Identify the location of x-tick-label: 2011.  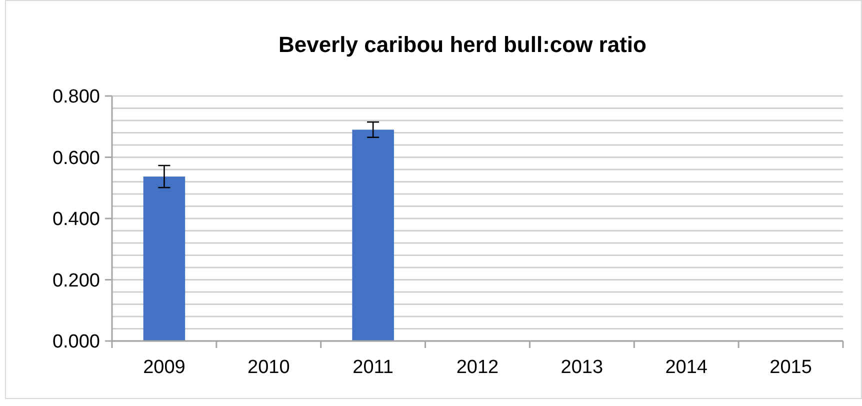
(373, 367).